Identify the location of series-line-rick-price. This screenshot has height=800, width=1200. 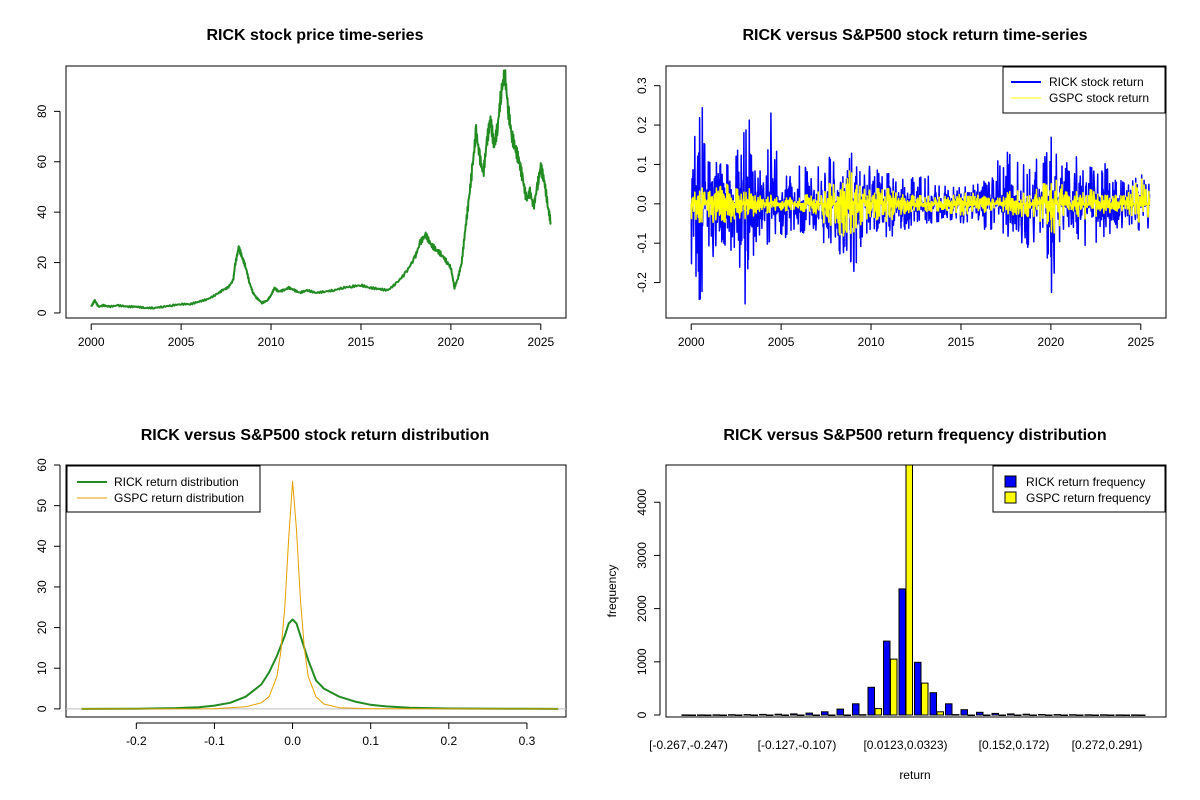
(321, 189).